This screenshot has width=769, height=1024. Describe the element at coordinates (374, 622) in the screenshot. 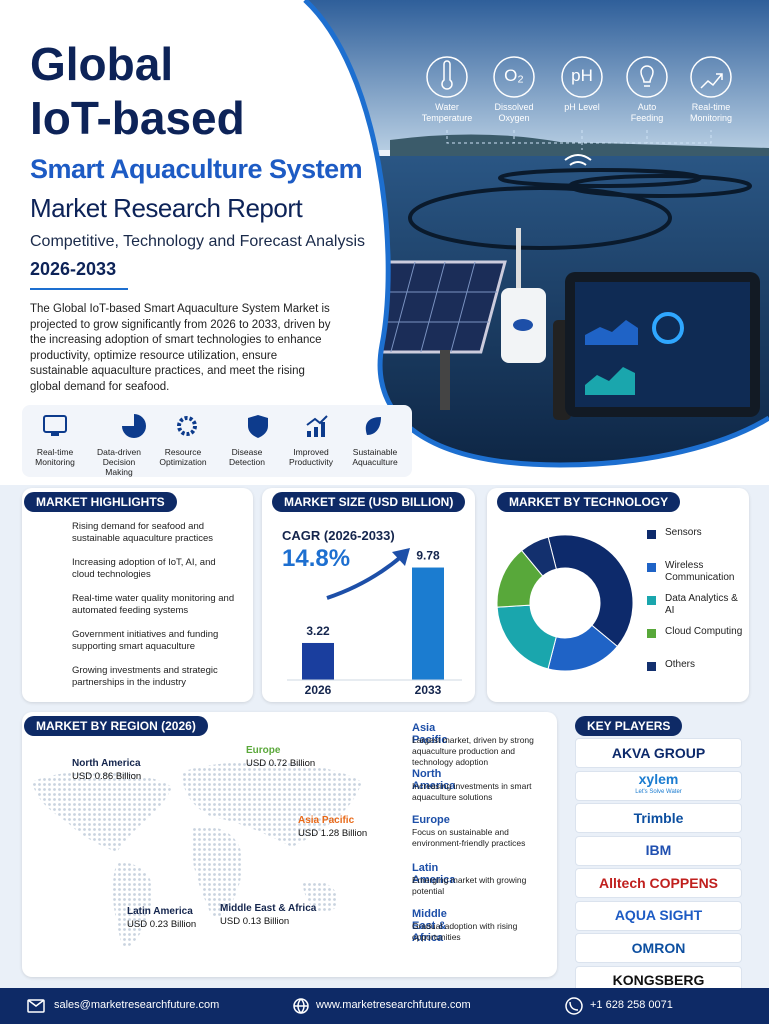

I see `bar-chart: 3.22 2026 9.78 2033` at that location.